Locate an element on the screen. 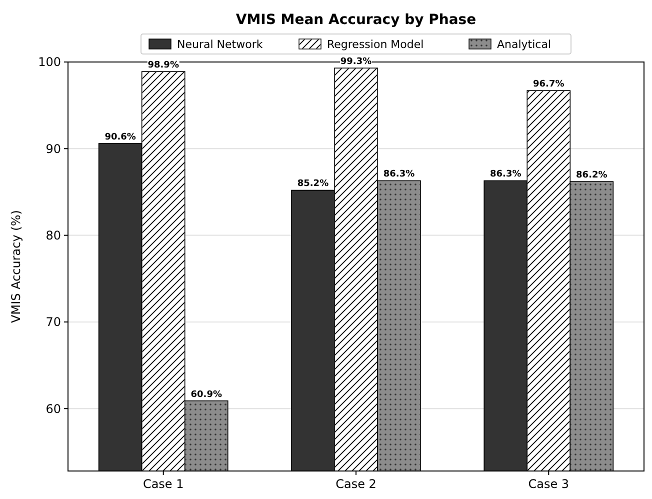 The height and width of the screenshot is (499, 652). y-axis-title: VMIS Accuracy (%) is located at coordinates (16, 266).